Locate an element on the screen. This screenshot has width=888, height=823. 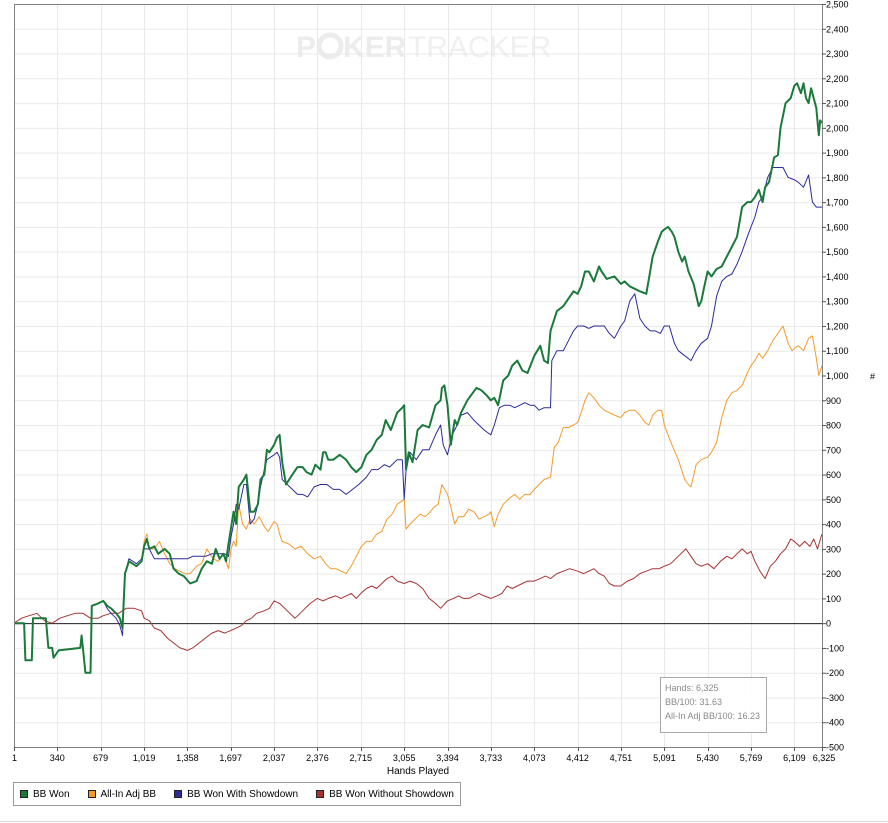
y-tick-label: 2,300 is located at coordinates (837, 54).